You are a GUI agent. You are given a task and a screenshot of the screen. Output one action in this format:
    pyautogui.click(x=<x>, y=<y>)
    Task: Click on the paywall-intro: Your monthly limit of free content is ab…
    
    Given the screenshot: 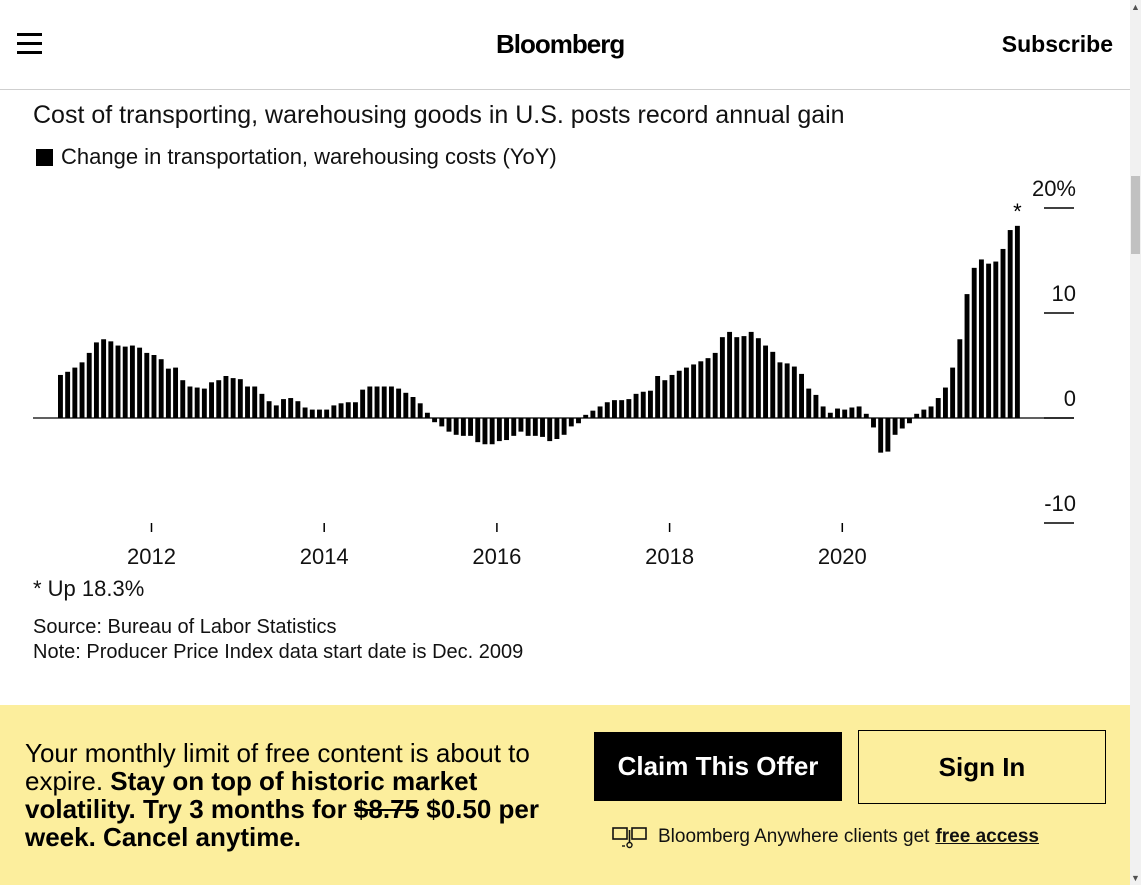 What is the action you would take?
    pyautogui.click(x=277, y=767)
    